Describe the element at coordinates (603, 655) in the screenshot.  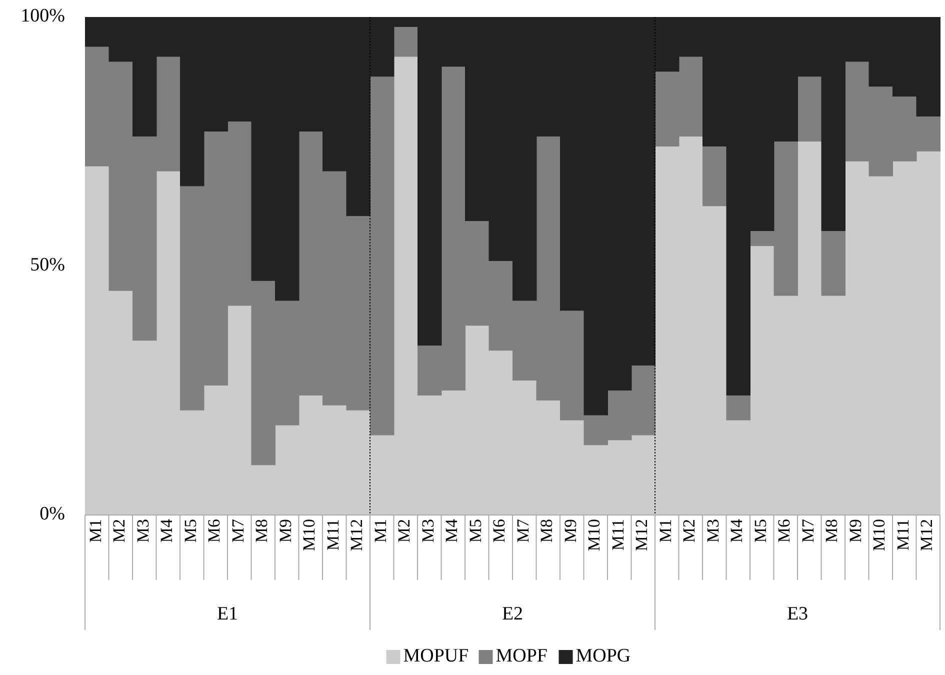
I see `legend-label: MOPG` at that location.